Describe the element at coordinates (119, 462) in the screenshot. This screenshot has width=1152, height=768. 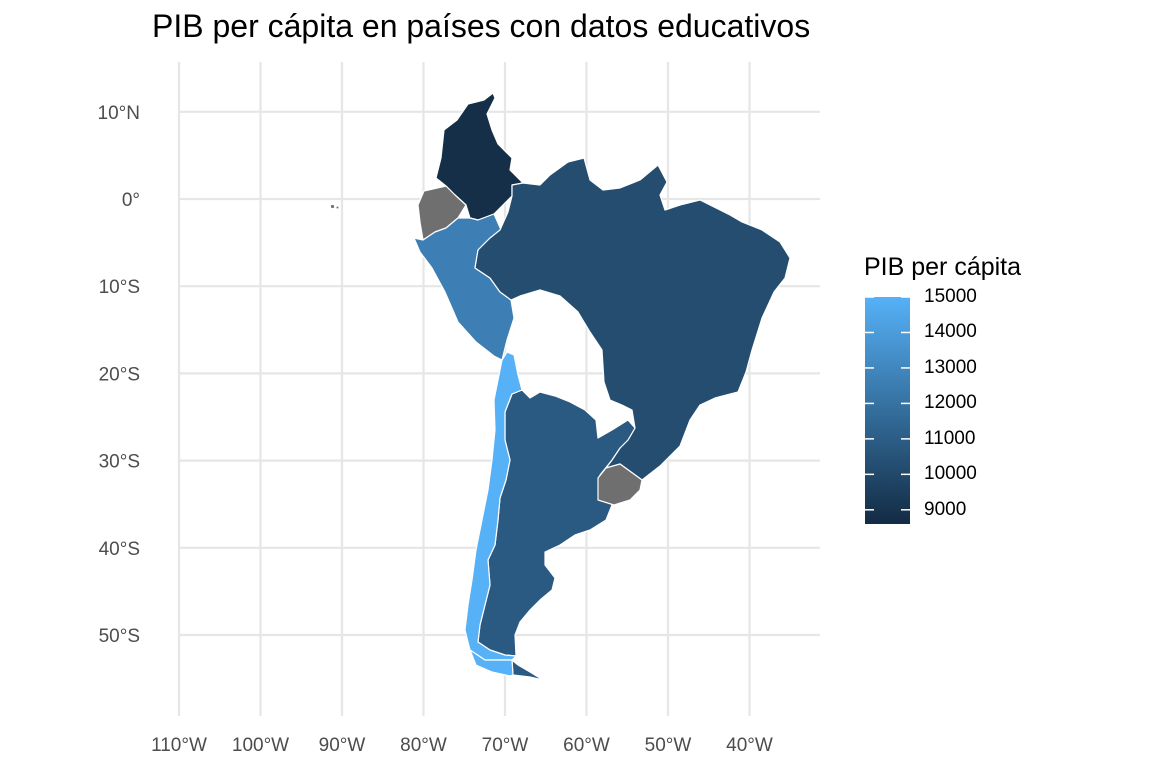
I see `y-tick-label: 30°S` at that location.